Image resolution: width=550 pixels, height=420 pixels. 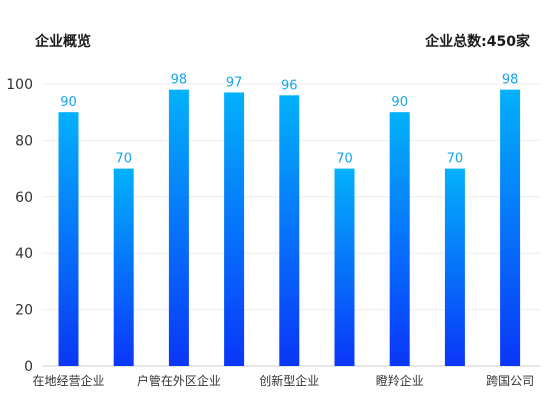 What do you see at coordinates (19, 226) in the screenshot?
I see `y-axis-ticks: 0 20 40 60 80 100` at bounding box center [19, 226].